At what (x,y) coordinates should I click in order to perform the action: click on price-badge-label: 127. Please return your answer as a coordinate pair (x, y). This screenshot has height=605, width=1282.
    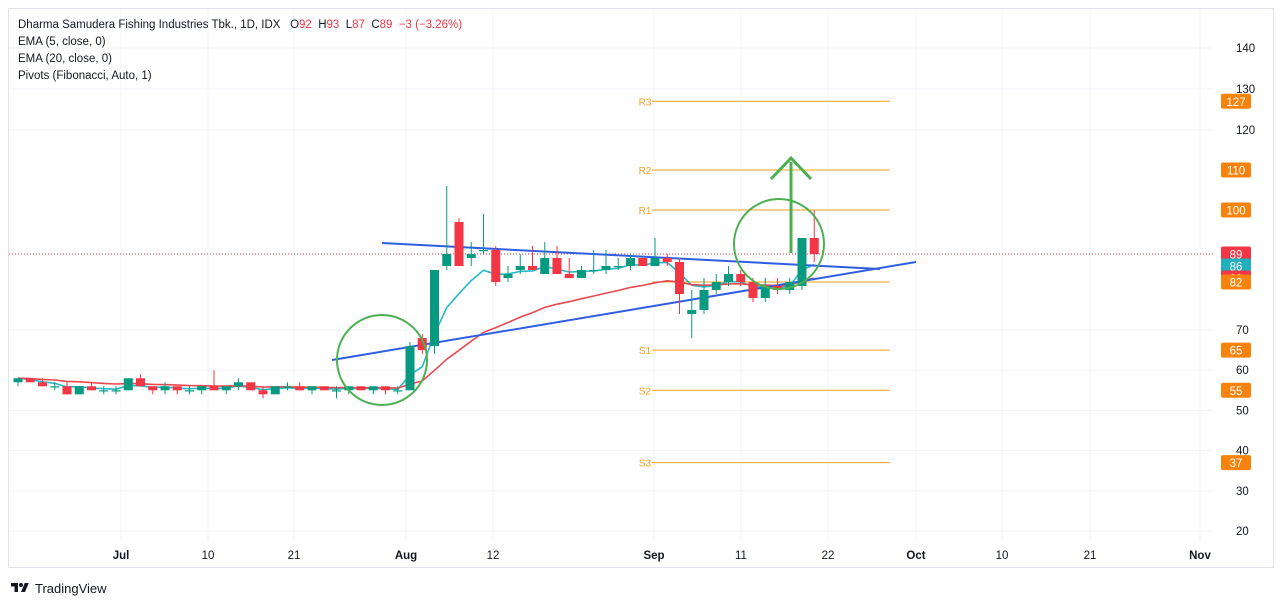
    Looking at the image, I should click on (1235, 103).